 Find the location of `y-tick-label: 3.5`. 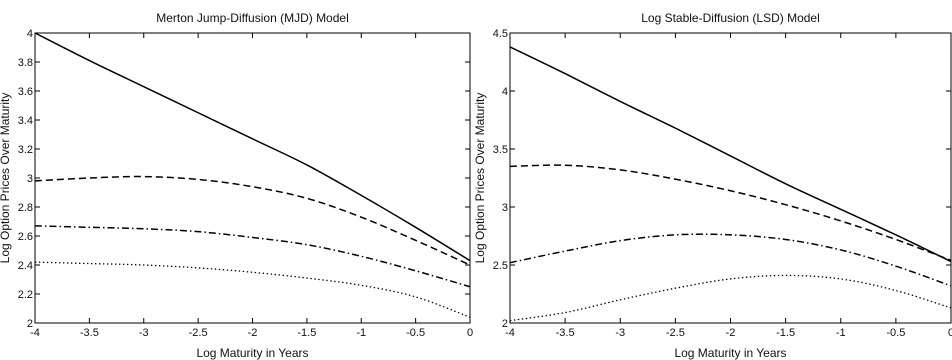

y-tick-label: 3.5 is located at coordinates (500, 150).